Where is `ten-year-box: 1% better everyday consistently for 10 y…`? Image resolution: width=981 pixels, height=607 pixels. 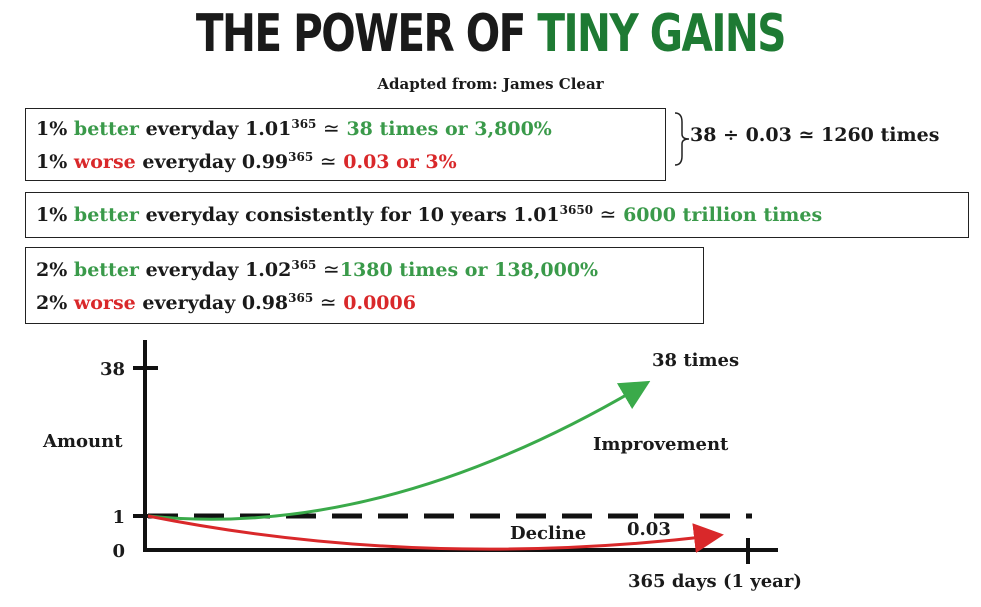
ten-year-box: 1% better everyday consistently for 10 y… is located at coordinates (497, 215).